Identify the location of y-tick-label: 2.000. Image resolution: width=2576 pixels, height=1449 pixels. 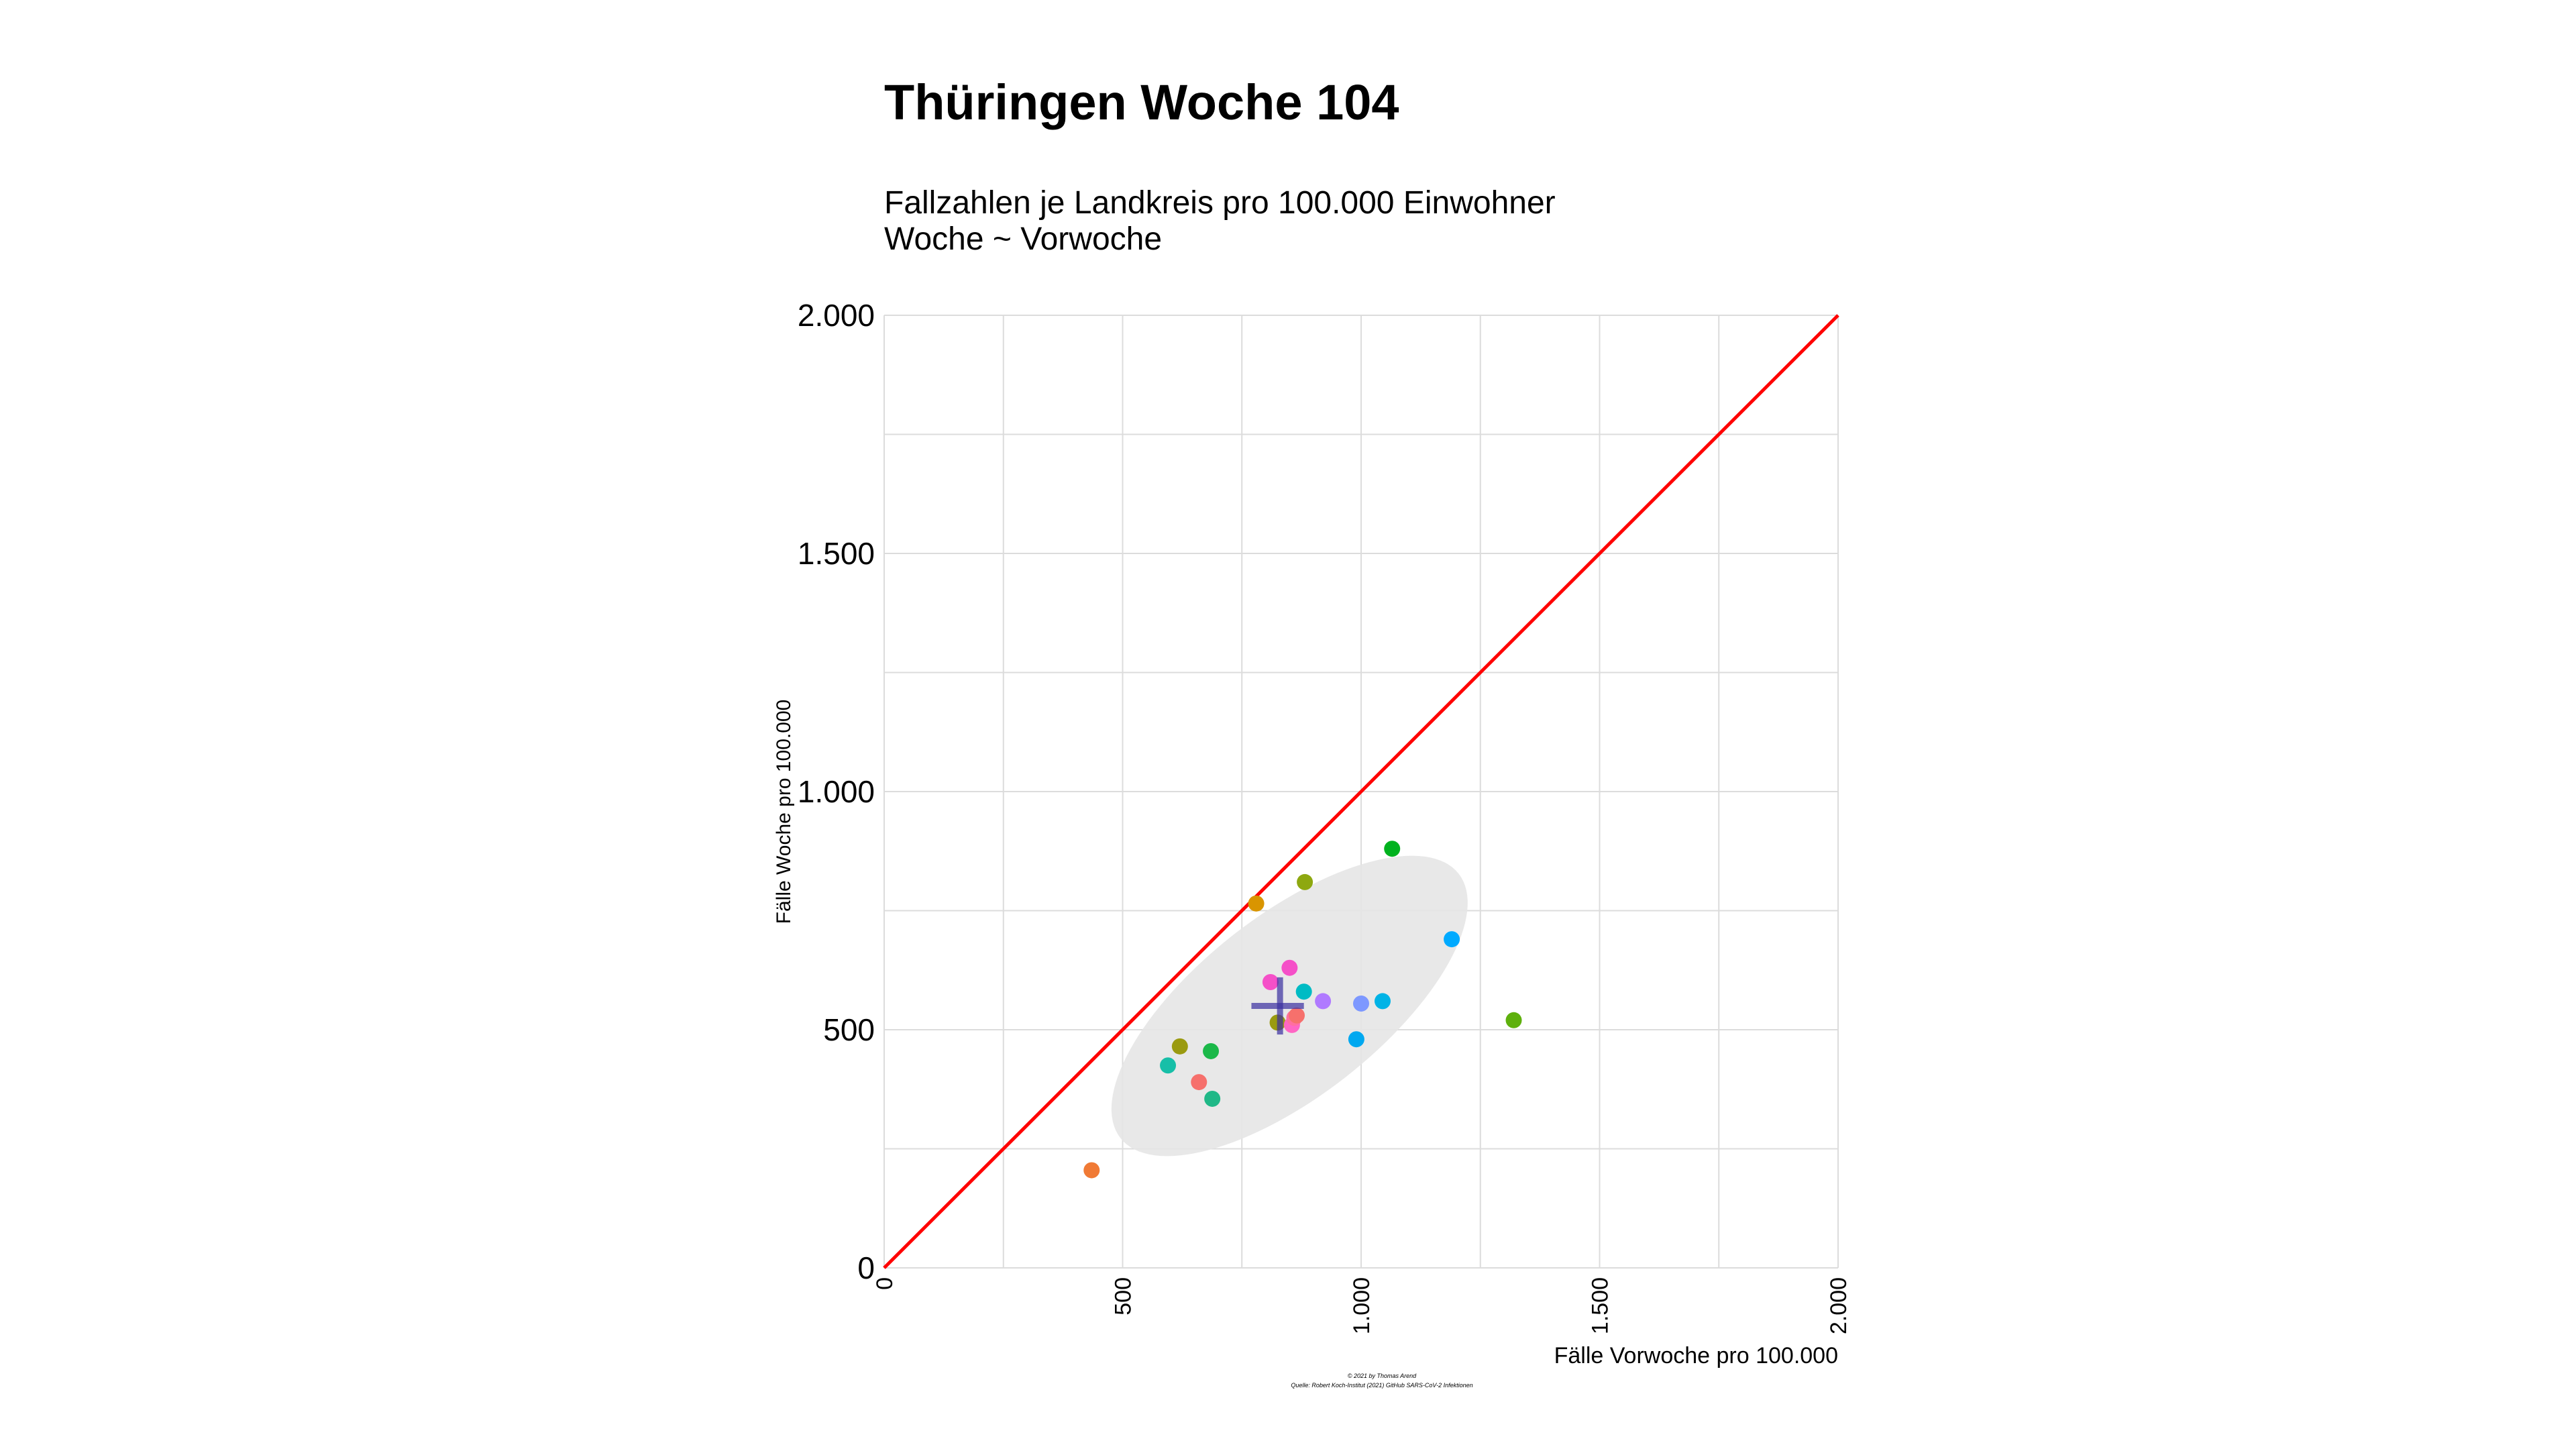
(836, 315).